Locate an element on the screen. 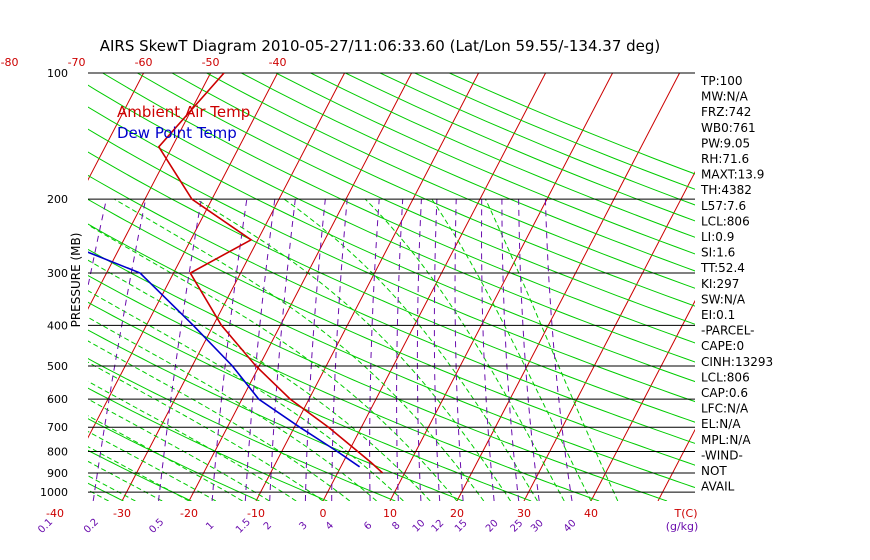 The width and height of the screenshot is (870, 560). pressure-tick-label: 300 is located at coordinates (57, 273).